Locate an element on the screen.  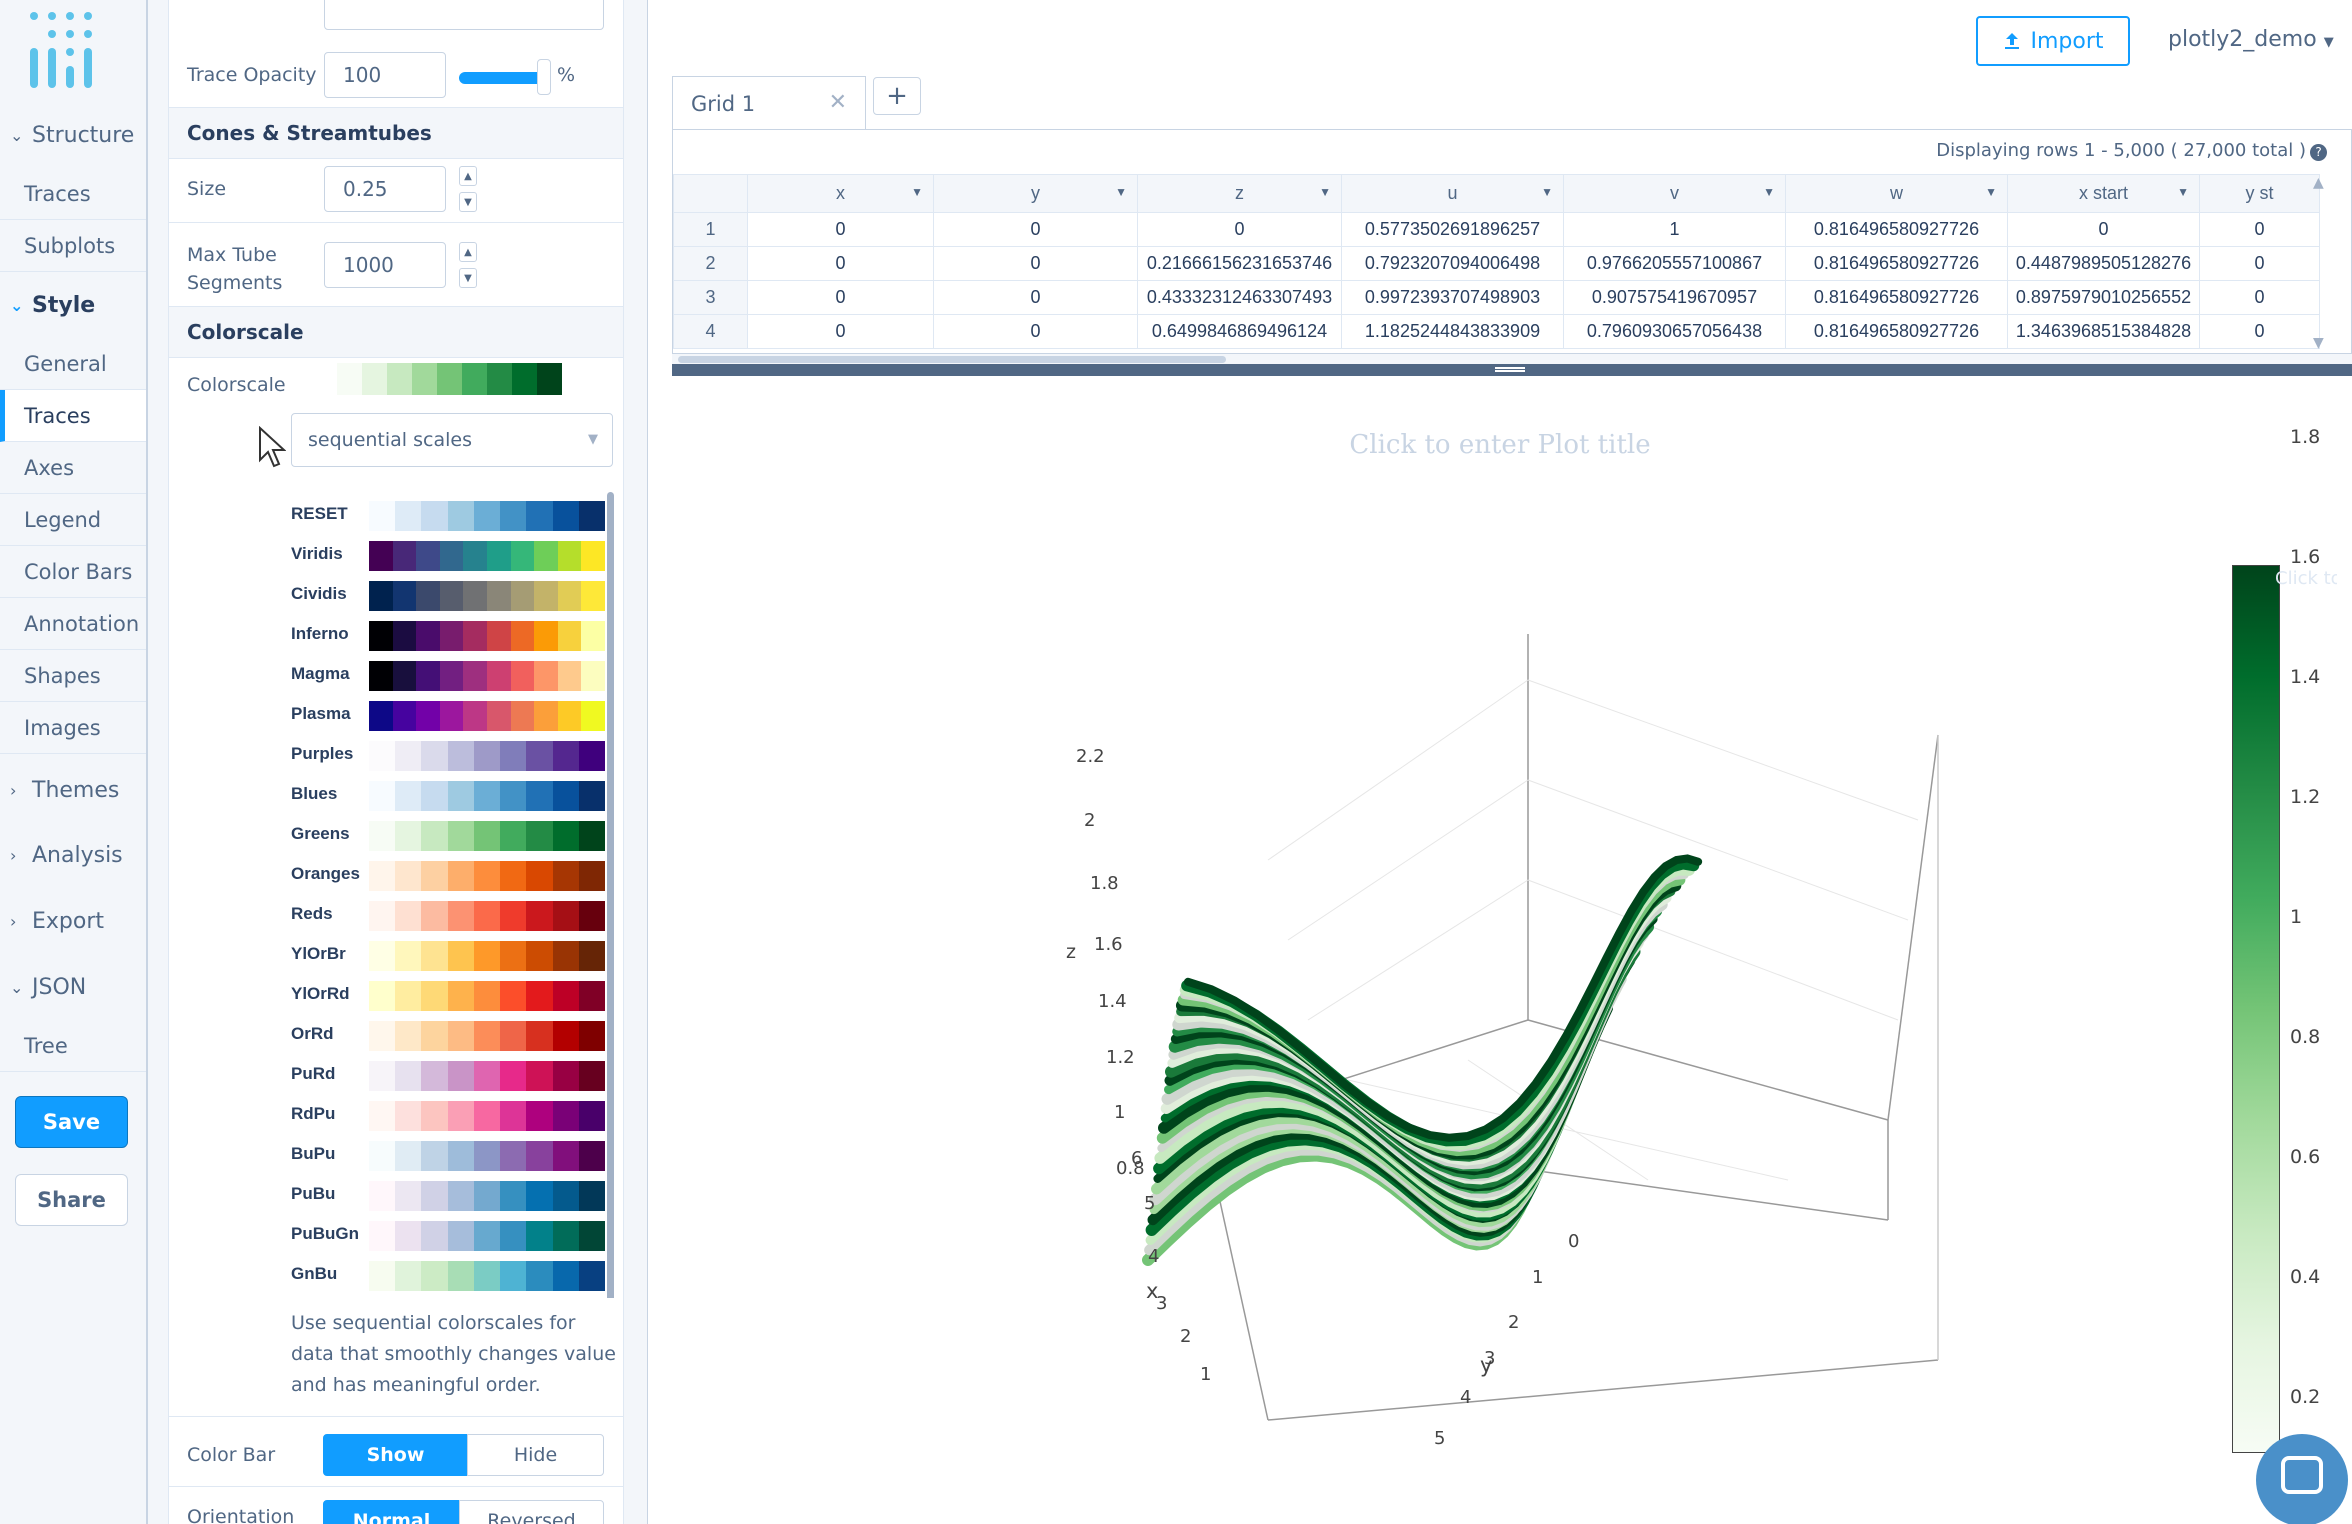
table-cell: 0.8975979010256552 is located at coordinates (2103, 297).